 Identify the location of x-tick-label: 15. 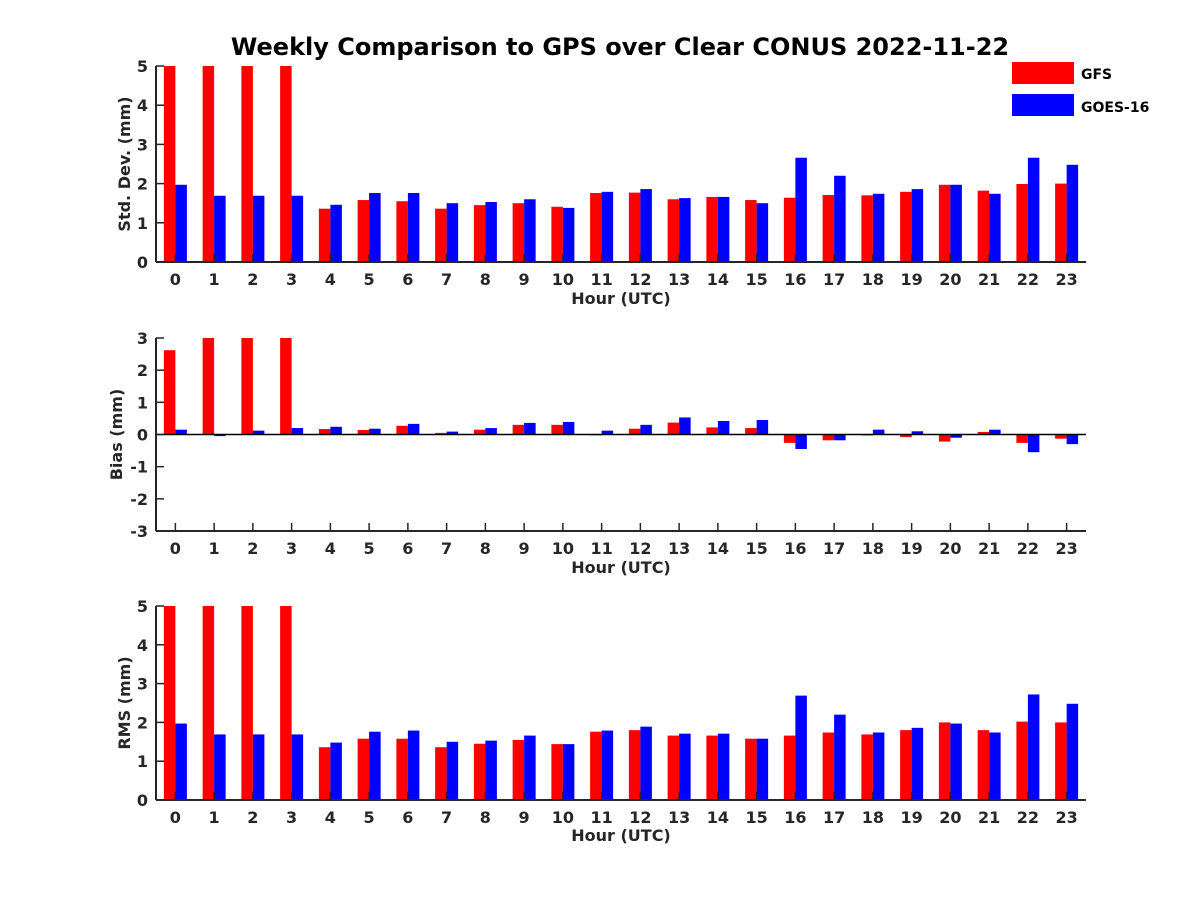
(756, 548).